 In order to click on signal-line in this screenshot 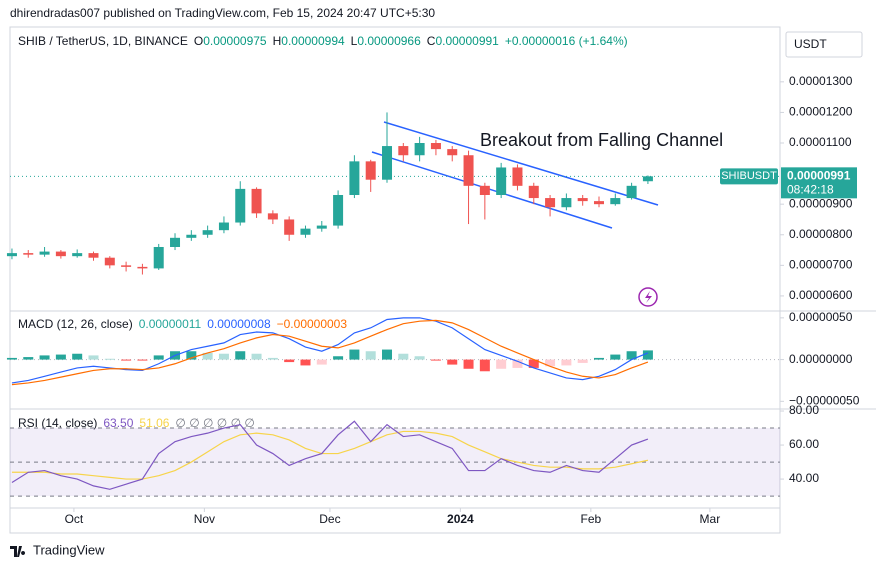, I will do `click(330, 352)`.